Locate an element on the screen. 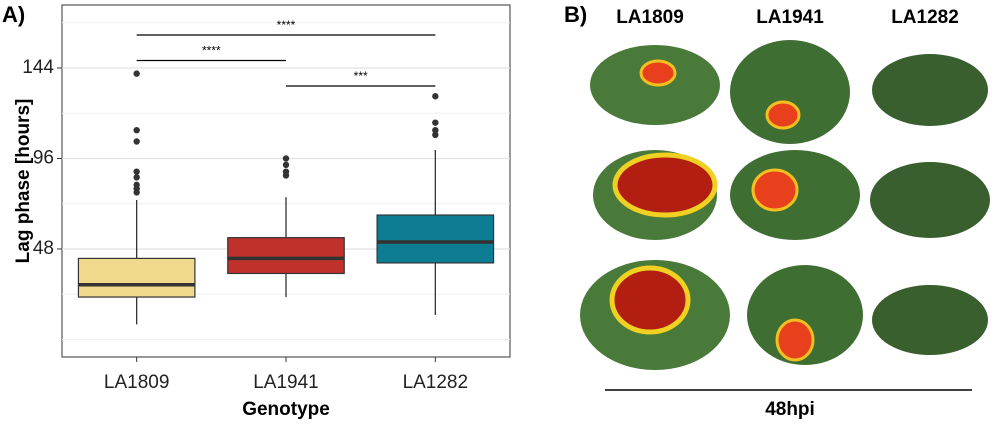 This screenshot has height=432, width=1000. x-tick-label: LA1809 is located at coordinates (137, 382).